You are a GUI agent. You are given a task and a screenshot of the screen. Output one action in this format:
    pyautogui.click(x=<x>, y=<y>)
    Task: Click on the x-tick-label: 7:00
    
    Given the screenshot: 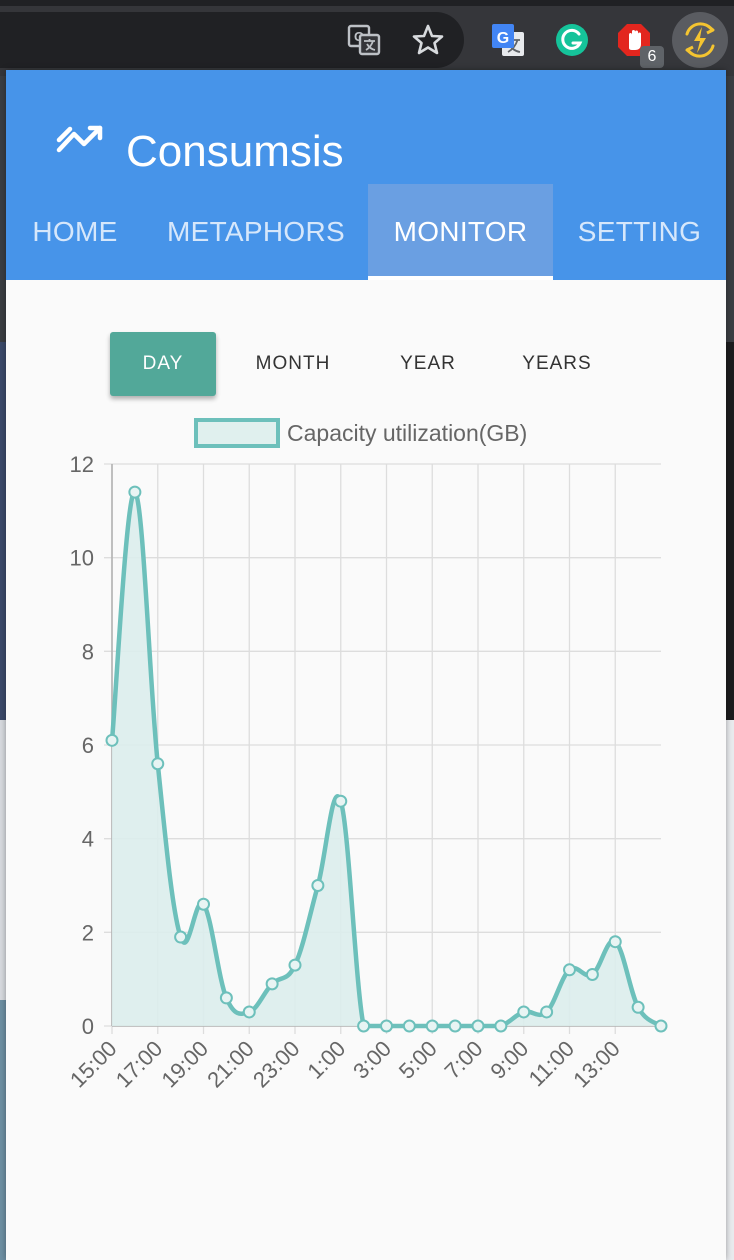 What is the action you would take?
    pyautogui.click(x=464, y=1060)
    